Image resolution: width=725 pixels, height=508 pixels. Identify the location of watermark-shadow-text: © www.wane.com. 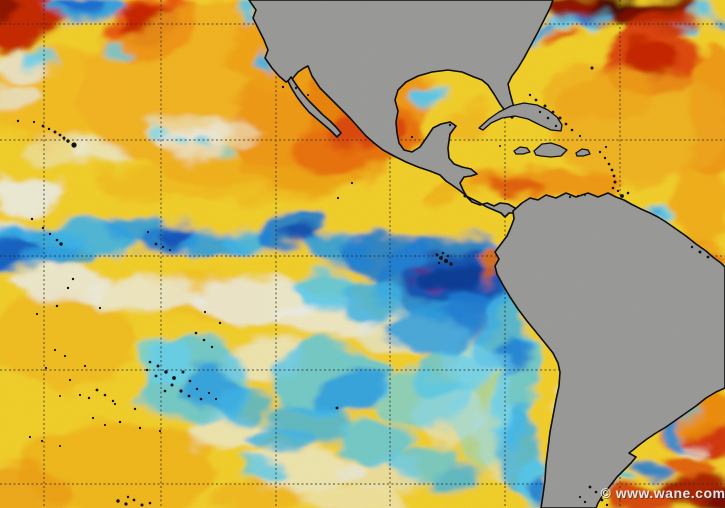
(663, 494).